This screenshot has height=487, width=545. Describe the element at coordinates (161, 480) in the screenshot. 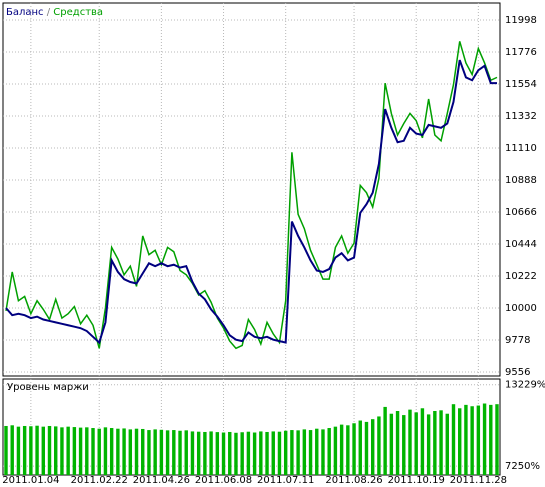

I see `x-tick-label: 2011.04.26` at that location.